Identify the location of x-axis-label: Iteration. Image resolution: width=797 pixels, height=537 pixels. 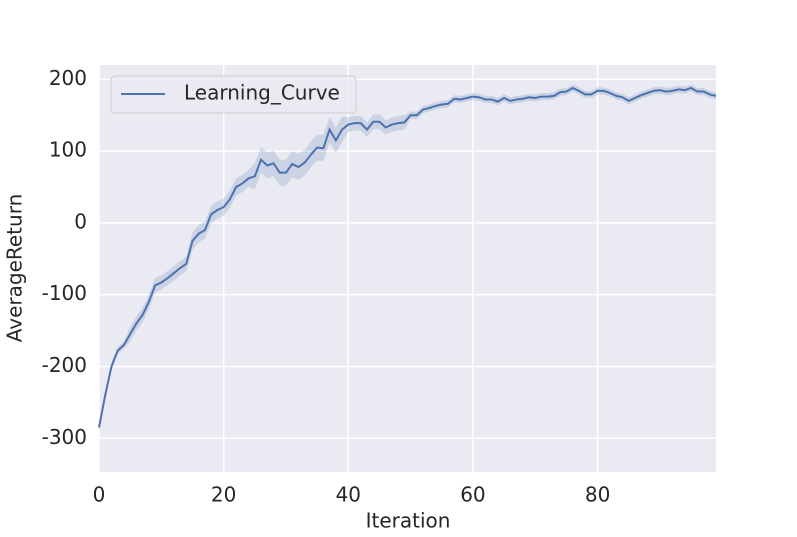
(408, 521).